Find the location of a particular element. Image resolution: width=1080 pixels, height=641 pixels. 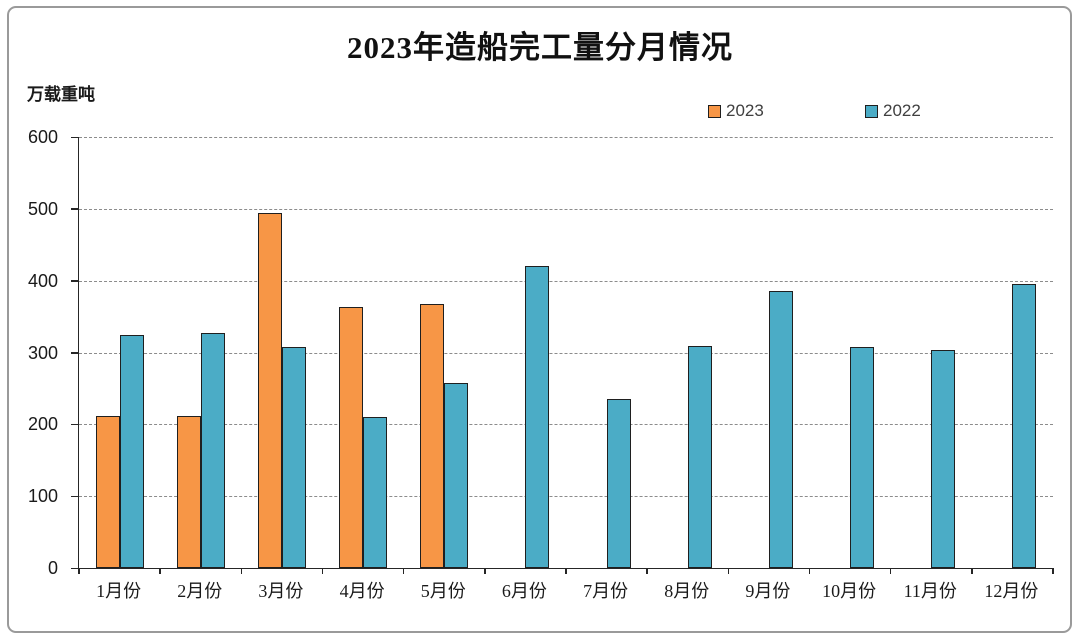

legend-item-2022: 2022 is located at coordinates (893, 111).